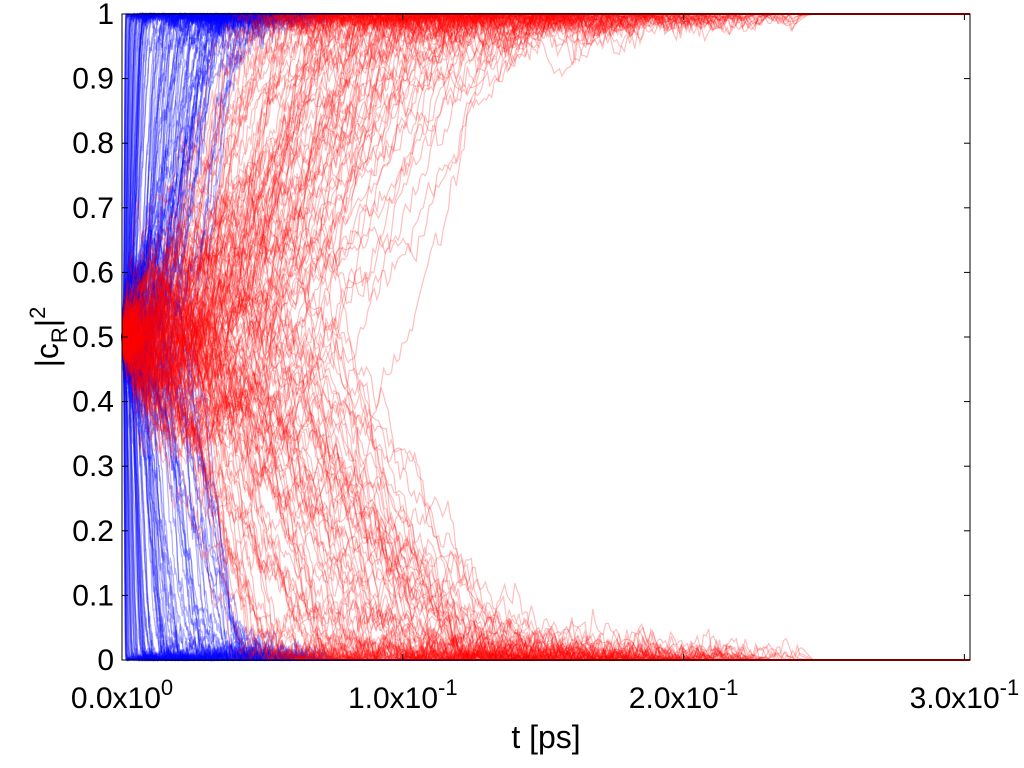 Image resolution: width=1024 pixels, height=768 pixels. I want to click on x-tick-exponent: -1, so click(448, 687).